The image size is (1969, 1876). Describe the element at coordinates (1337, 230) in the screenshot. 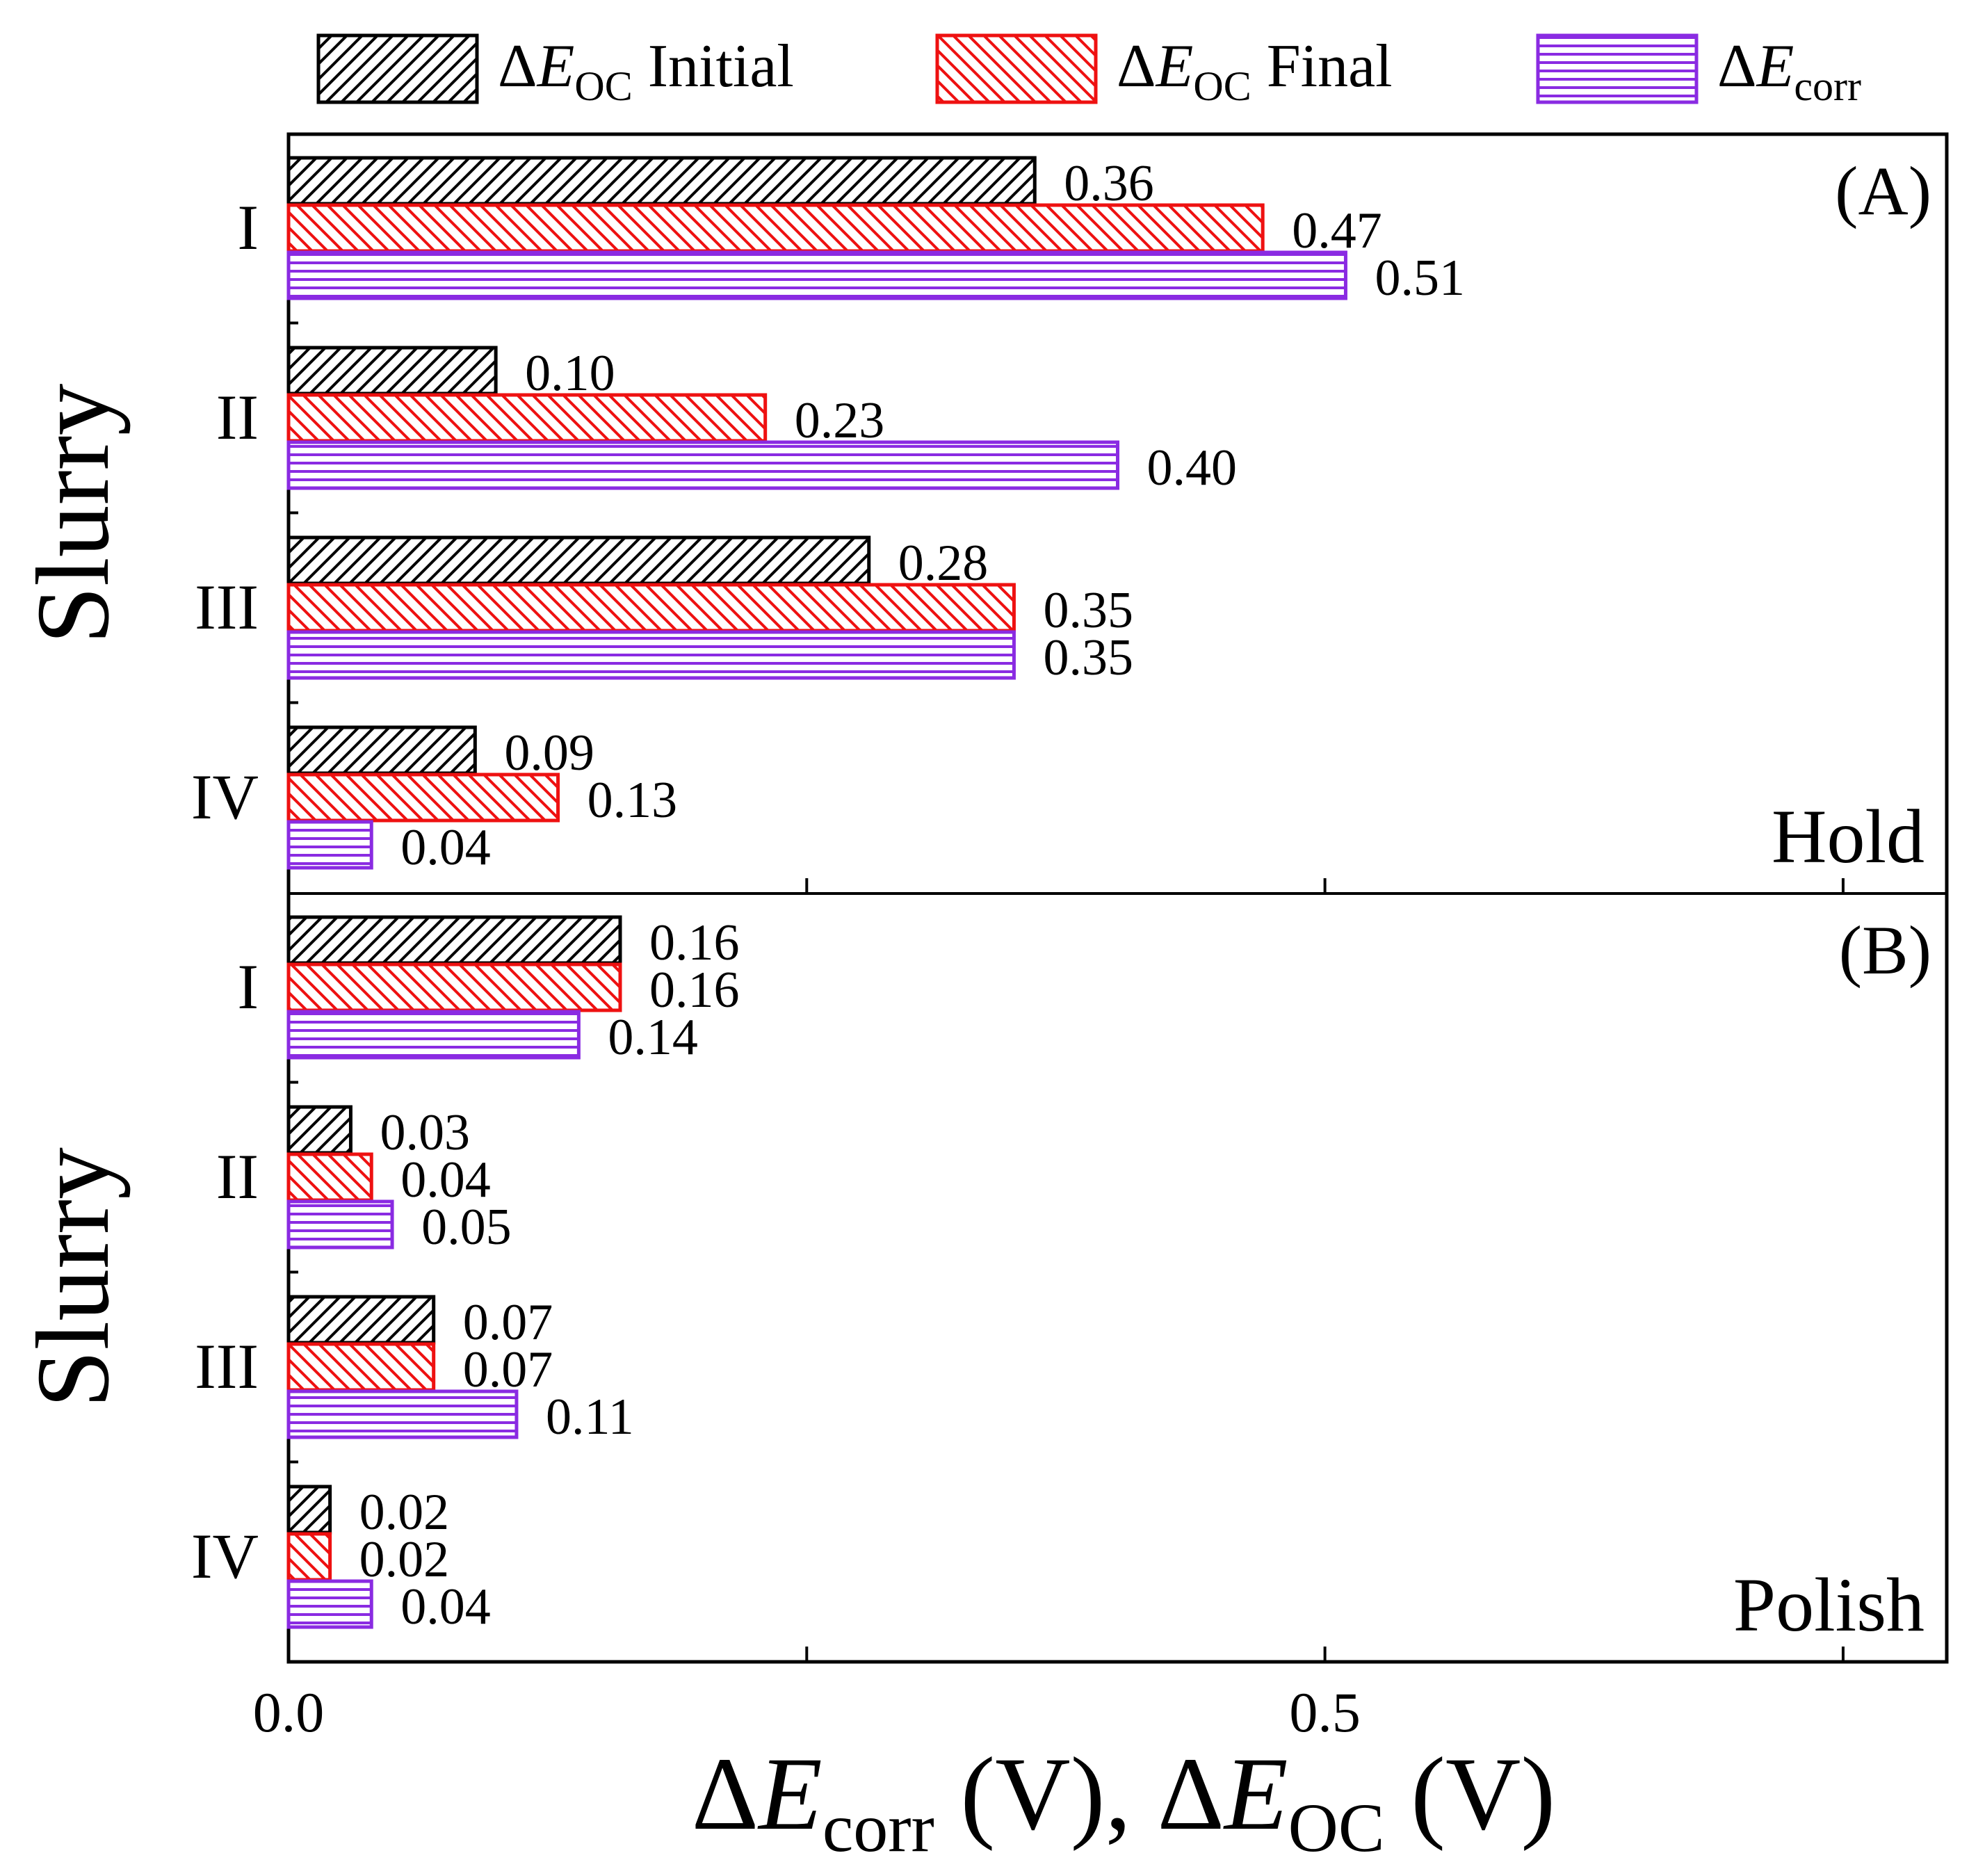

I see `bar-value-label: 0.47` at that location.